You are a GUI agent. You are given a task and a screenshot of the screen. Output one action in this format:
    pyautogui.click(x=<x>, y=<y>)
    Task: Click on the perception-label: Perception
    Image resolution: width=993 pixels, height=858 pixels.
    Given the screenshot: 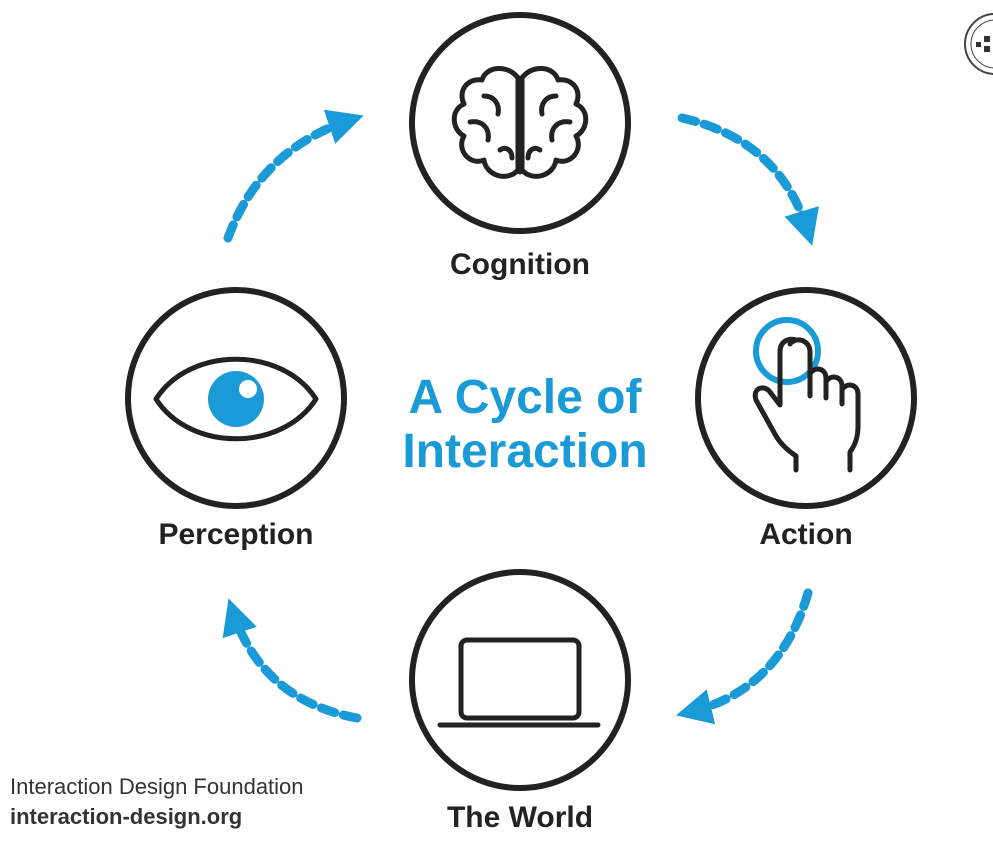 What is the action you would take?
    pyautogui.click(x=236, y=534)
    